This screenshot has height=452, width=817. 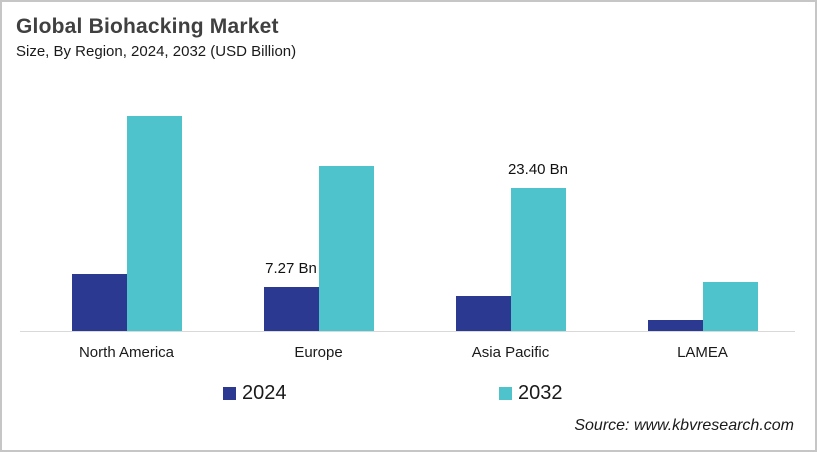 What do you see at coordinates (540, 393) in the screenshot?
I see `legend-label-2032: 2032` at bounding box center [540, 393].